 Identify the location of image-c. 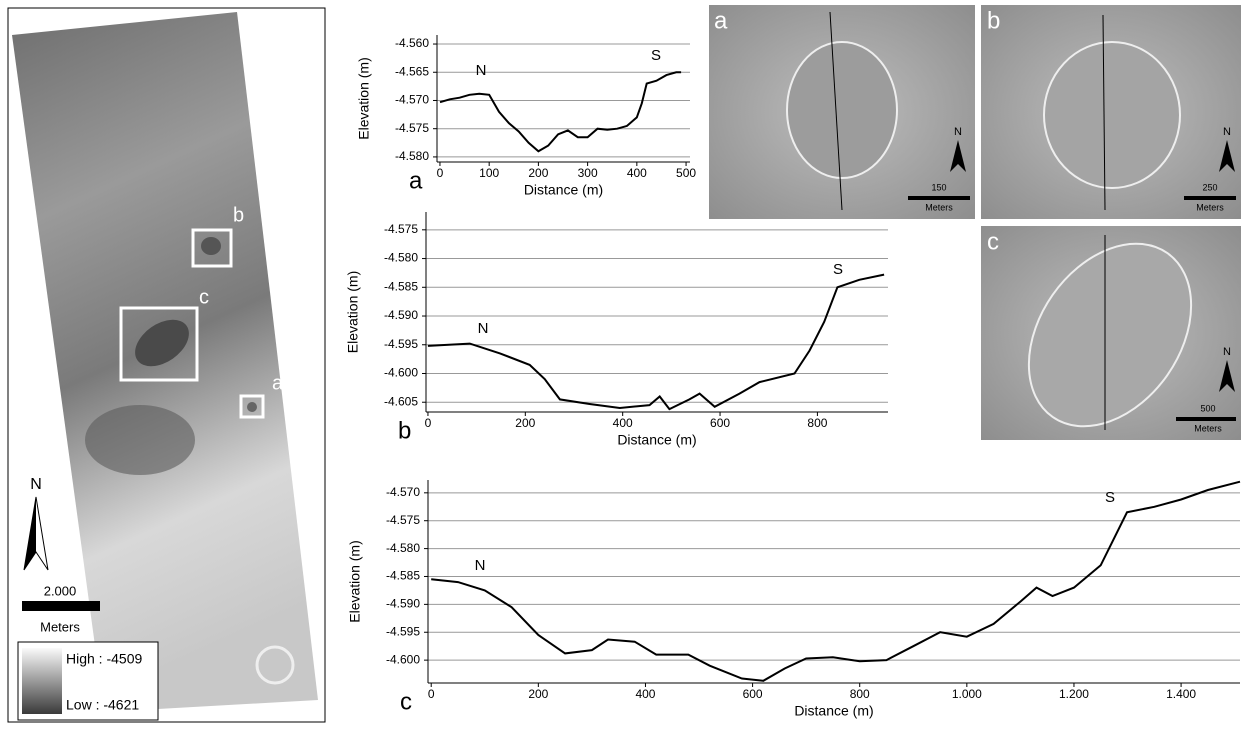
(1111, 333).